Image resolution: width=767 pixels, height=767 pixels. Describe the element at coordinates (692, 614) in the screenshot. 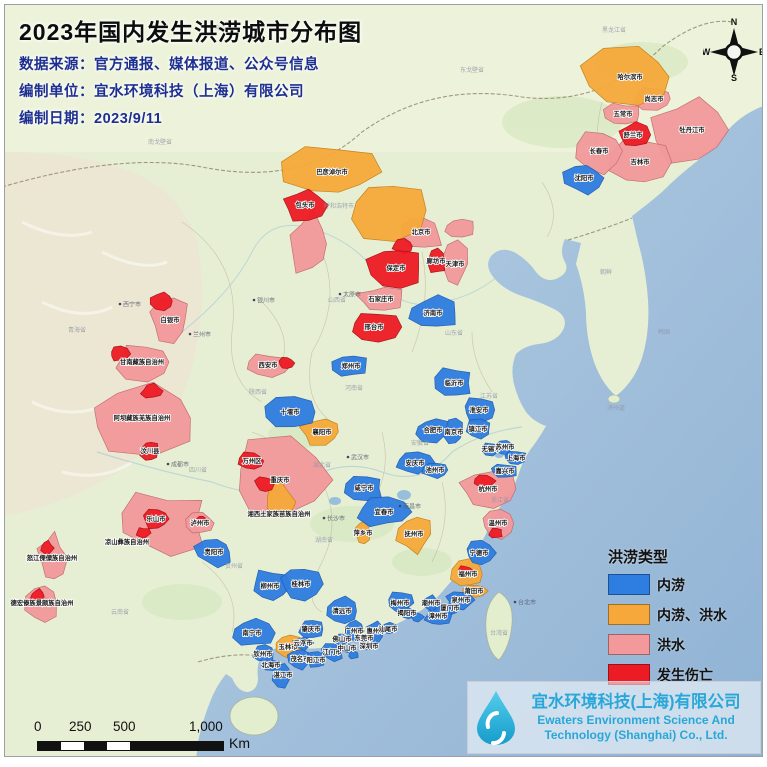

I see `legend-label-nh: 内涝、洪水` at that location.